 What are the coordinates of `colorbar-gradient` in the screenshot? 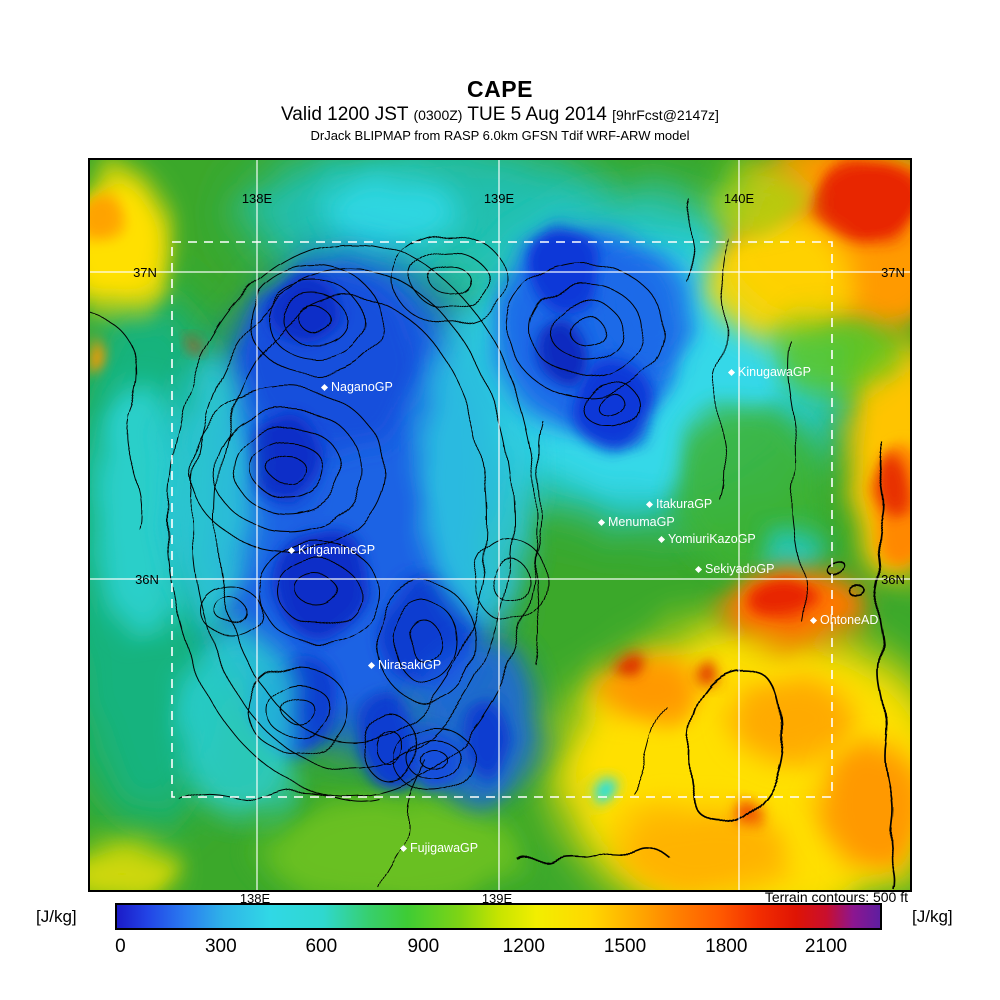 It's located at (498, 916).